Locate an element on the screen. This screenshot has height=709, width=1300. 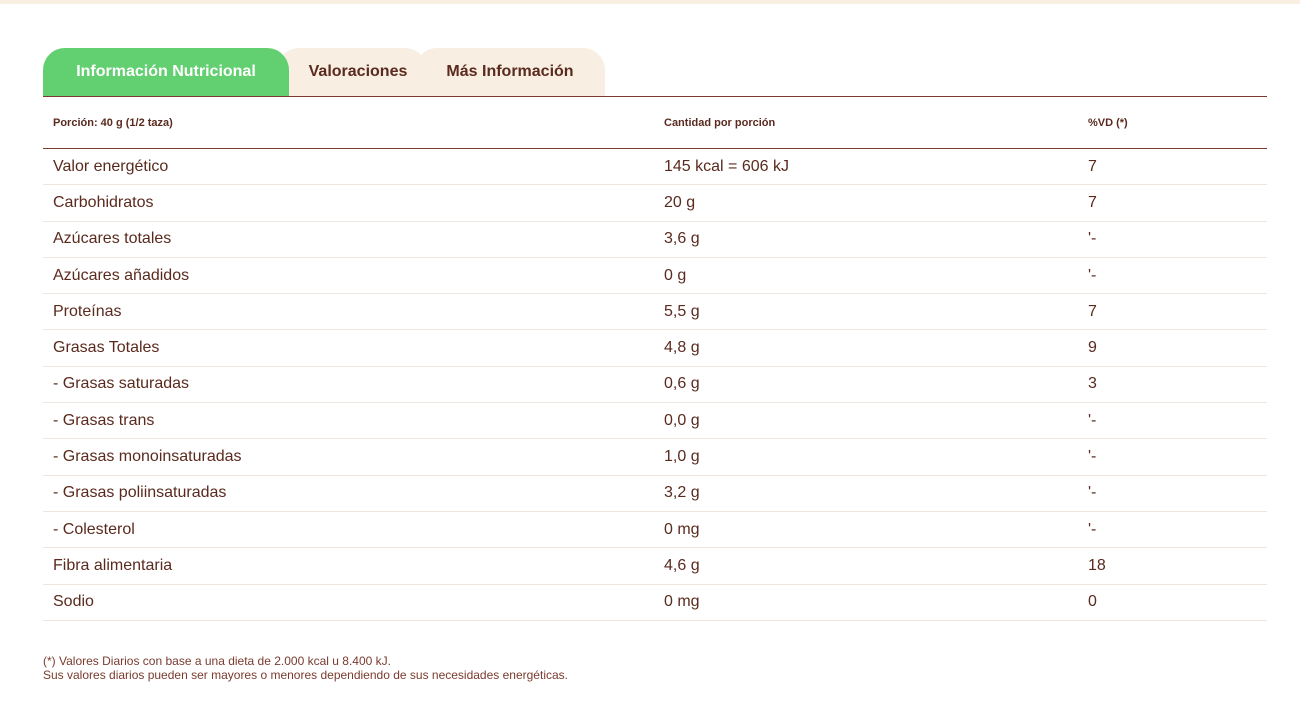
nutrient-name: - Colesterol is located at coordinates (94, 529).